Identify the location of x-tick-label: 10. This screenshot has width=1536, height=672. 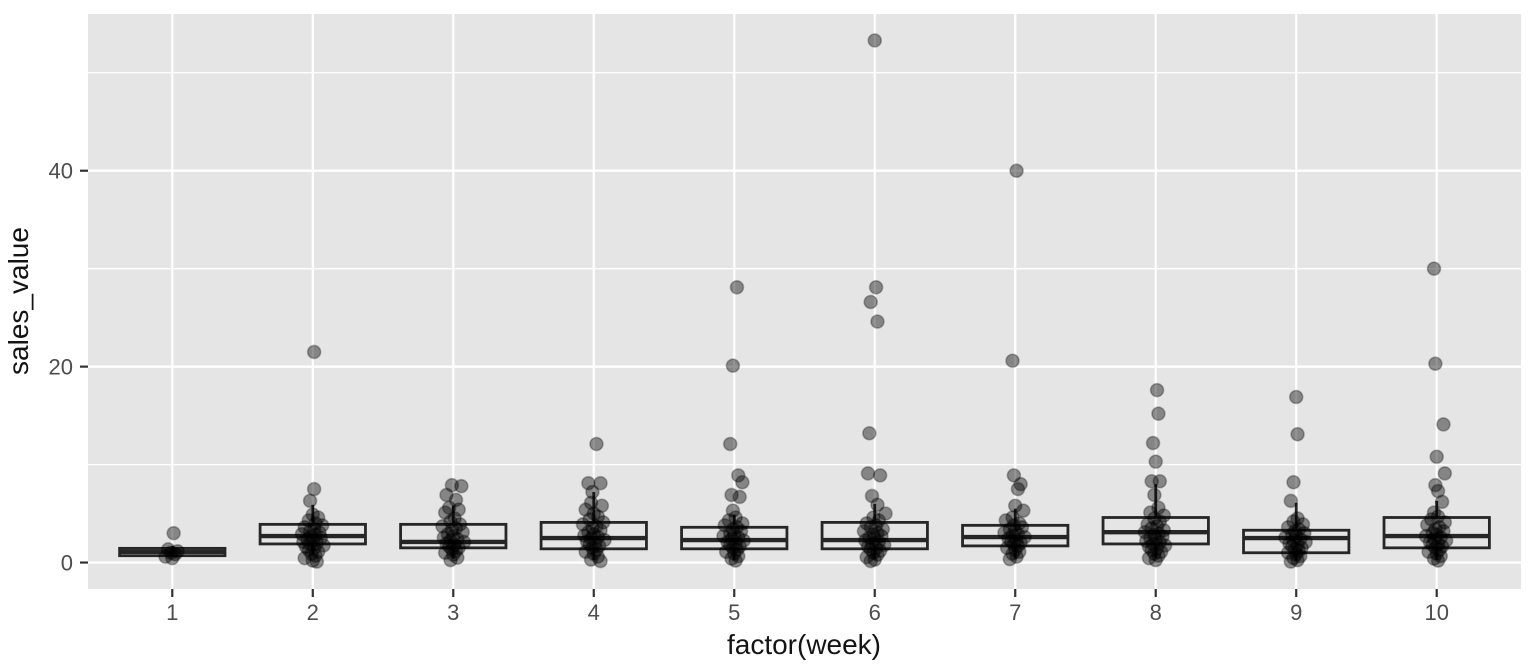
(1436, 612).